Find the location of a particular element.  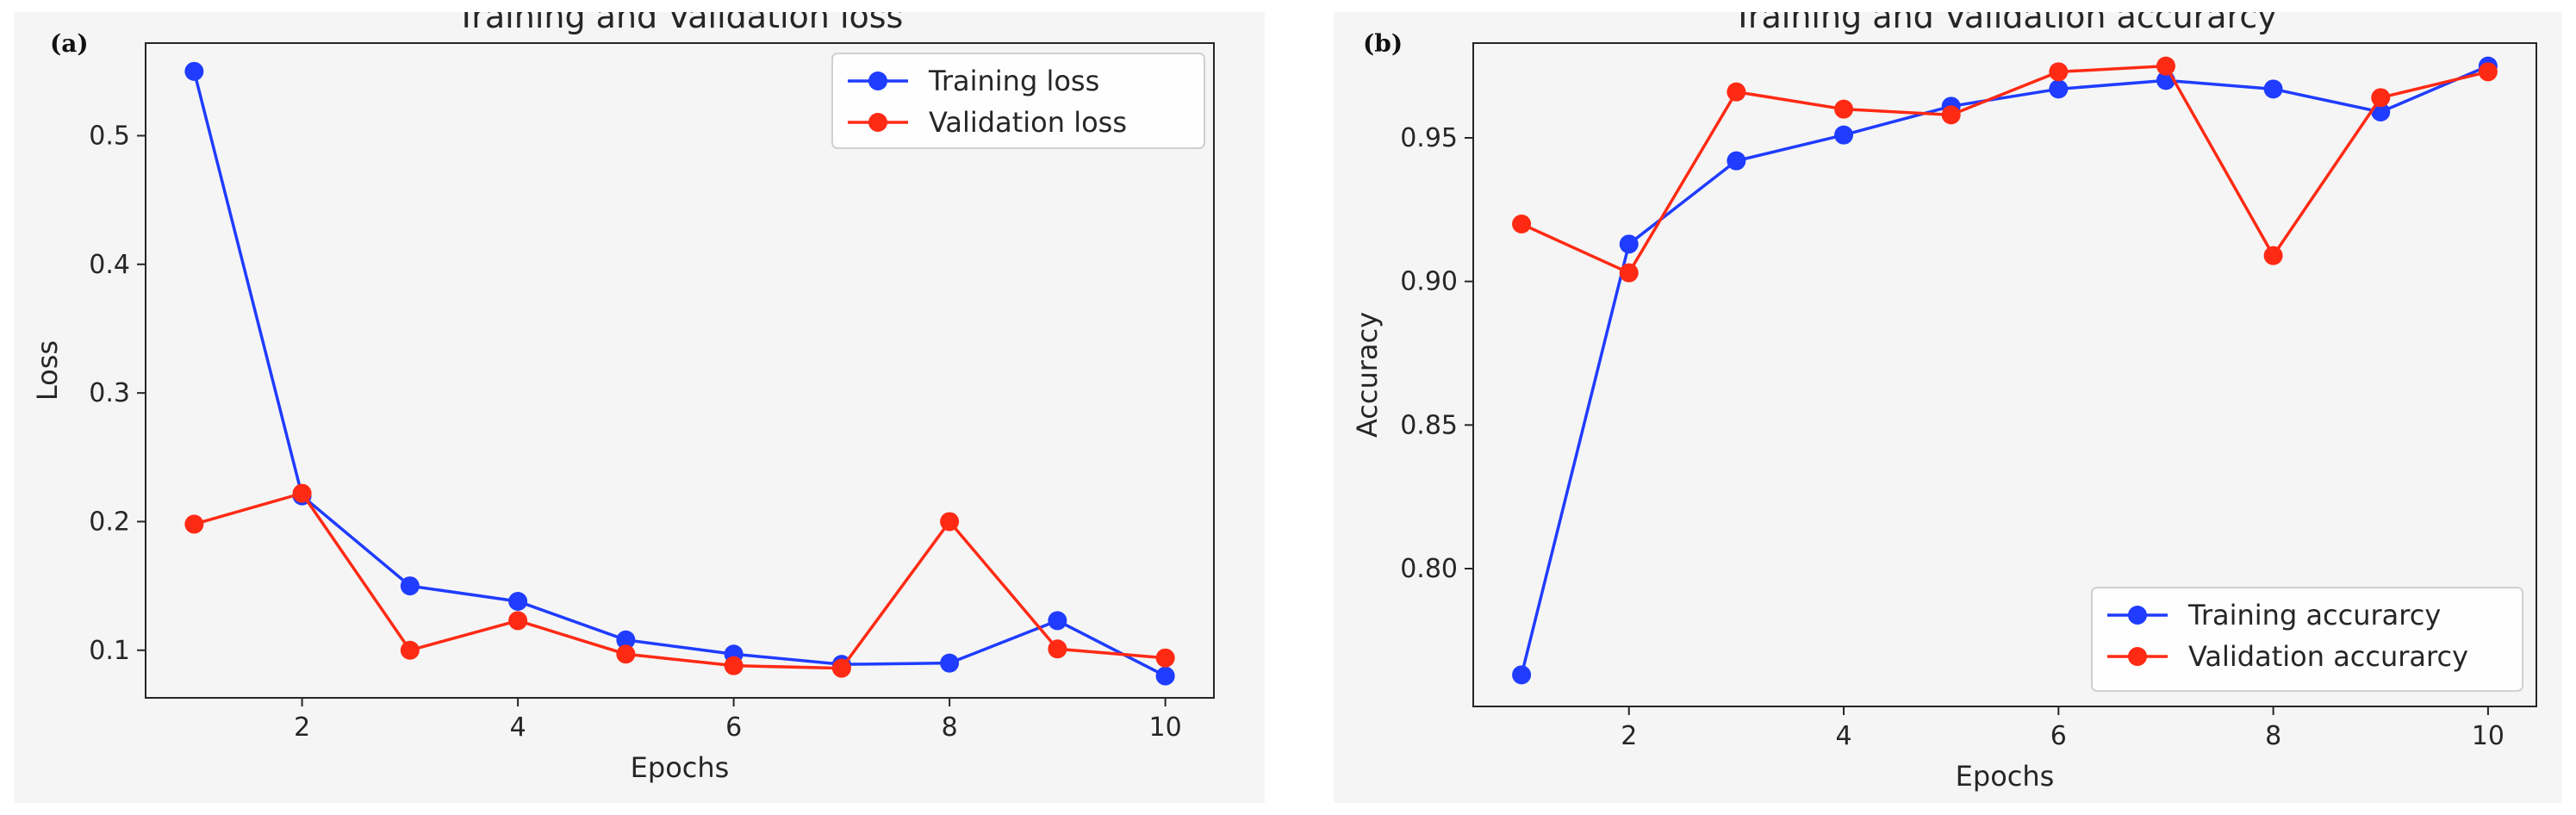

y-tick-label: 0.4 is located at coordinates (110, 265).